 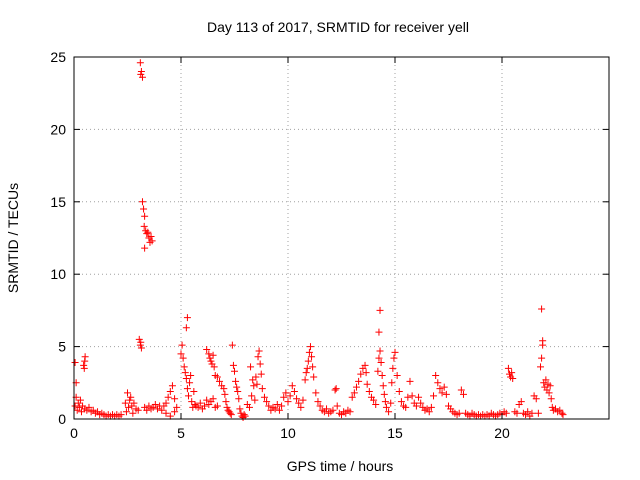 What do you see at coordinates (58, 202) in the screenshot?
I see `y-tick-label: 15` at bounding box center [58, 202].